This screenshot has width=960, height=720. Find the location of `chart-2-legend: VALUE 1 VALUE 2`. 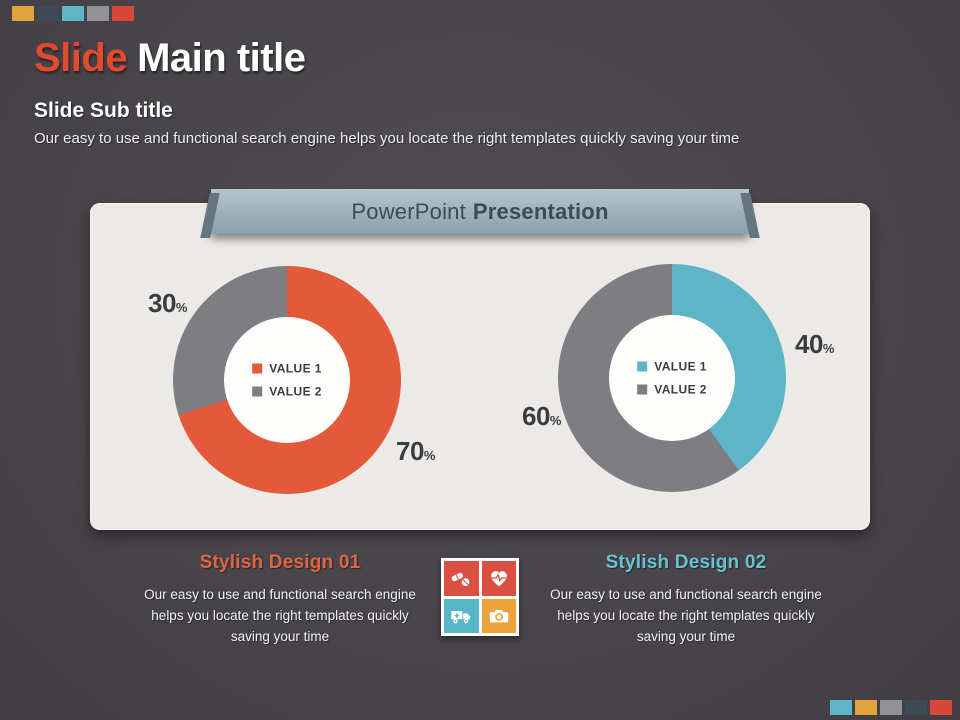

chart-2-legend: VALUE 1 VALUE 2 is located at coordinates (672, 378).